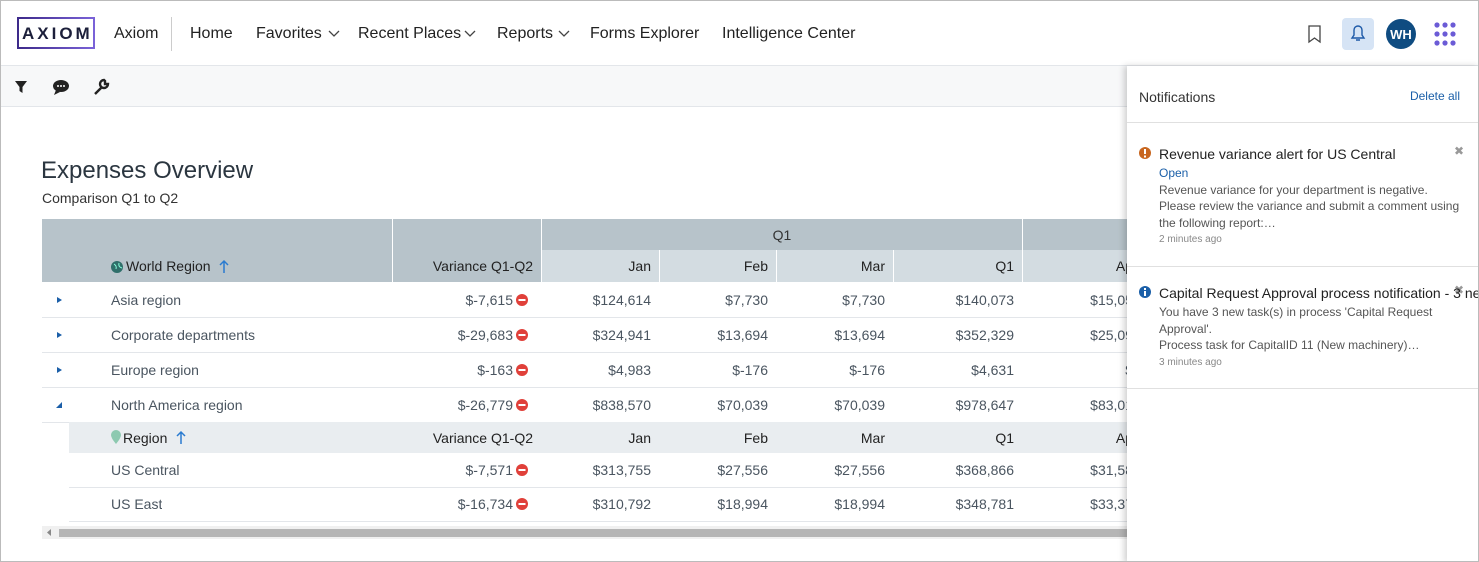 This screenshot has height=562, width=1479. I want to click on notification-link: Open, so click(1174, 173).